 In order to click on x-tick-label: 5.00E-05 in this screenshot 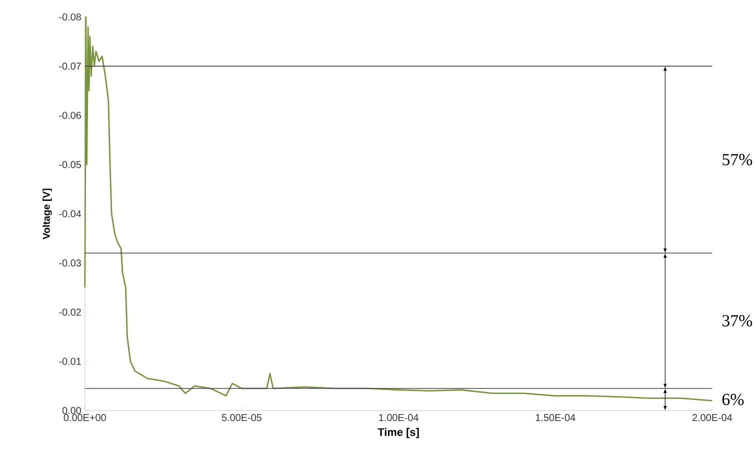, I will do `click(242, 417)`.